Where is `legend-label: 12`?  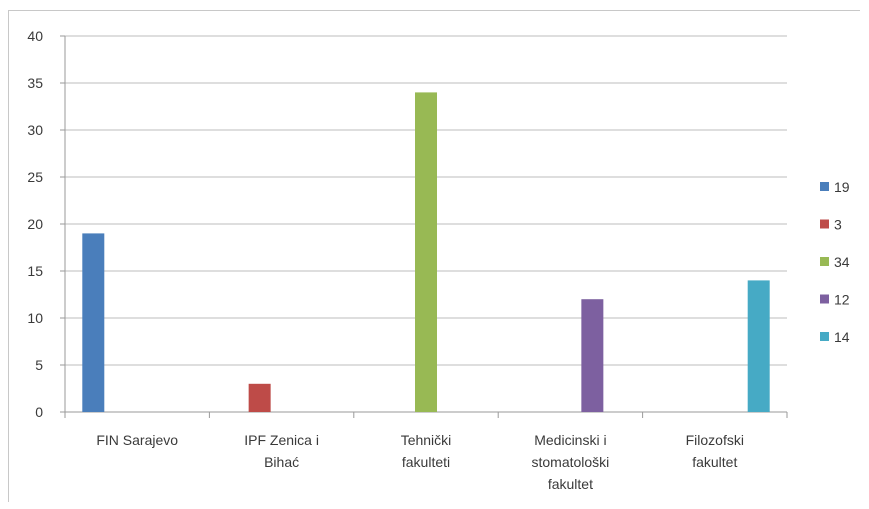 legend-label: 12 is located at coordinates (842, 300).